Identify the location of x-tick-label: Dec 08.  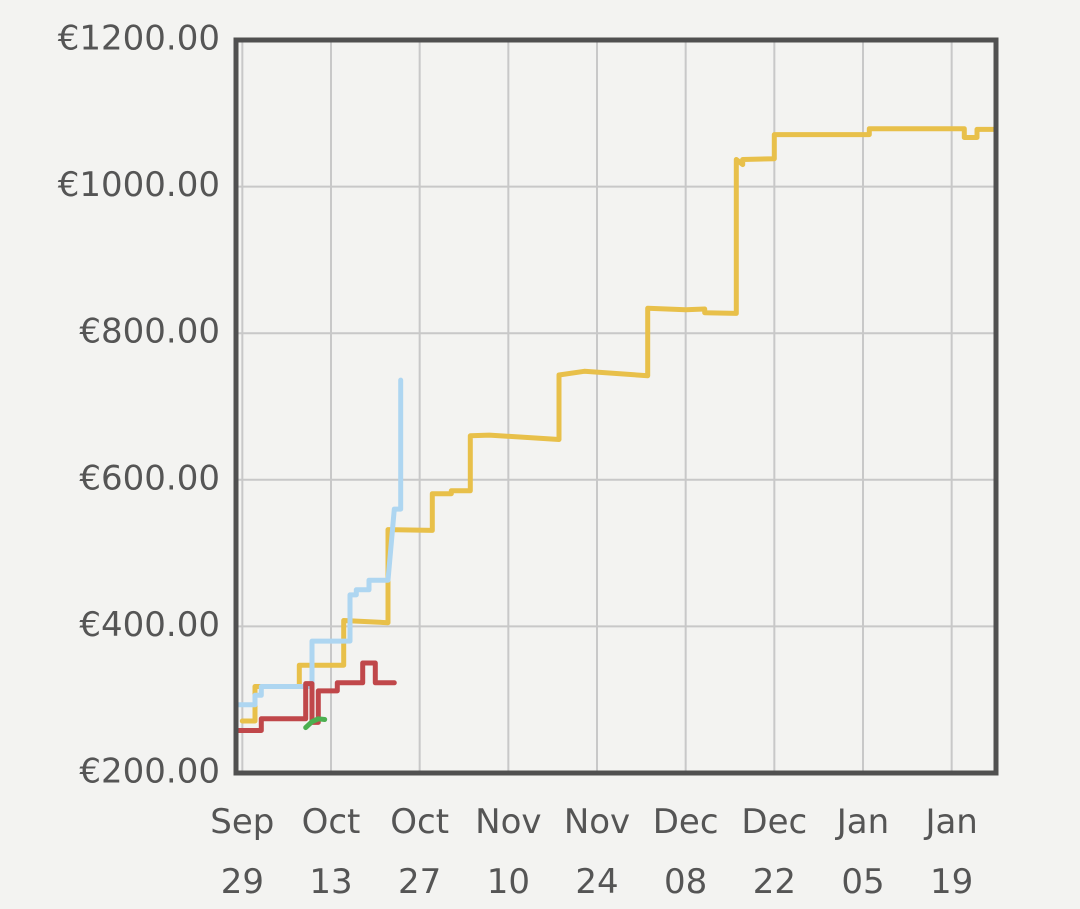
(685, 852).